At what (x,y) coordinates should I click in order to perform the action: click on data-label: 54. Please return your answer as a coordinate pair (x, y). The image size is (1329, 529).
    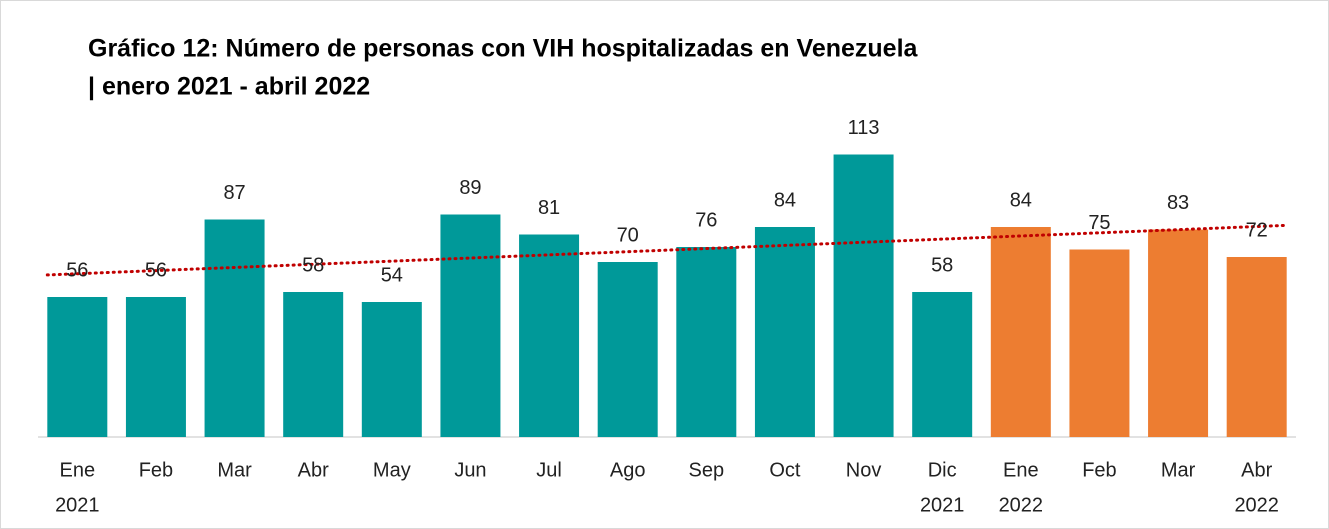
    Looking at the image, I should click on (392, 275).